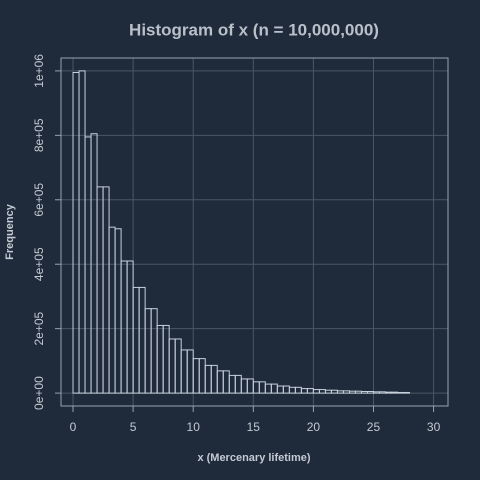  What do you see at coordinates (39, 328) in the screenshot?
I see `y-tick-label: 2e+05` at bounding box center [39, 328].